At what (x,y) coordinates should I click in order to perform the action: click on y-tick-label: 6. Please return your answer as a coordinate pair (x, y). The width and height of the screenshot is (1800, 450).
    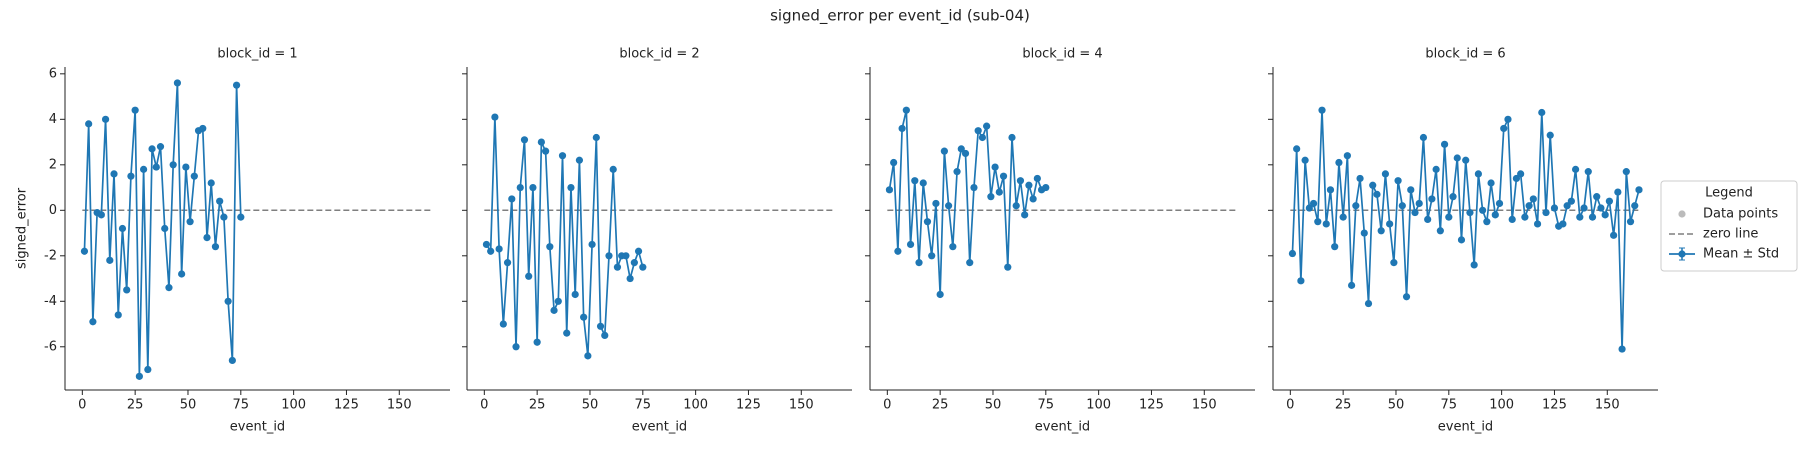
    Looking at the image, I should click on (53, 73).